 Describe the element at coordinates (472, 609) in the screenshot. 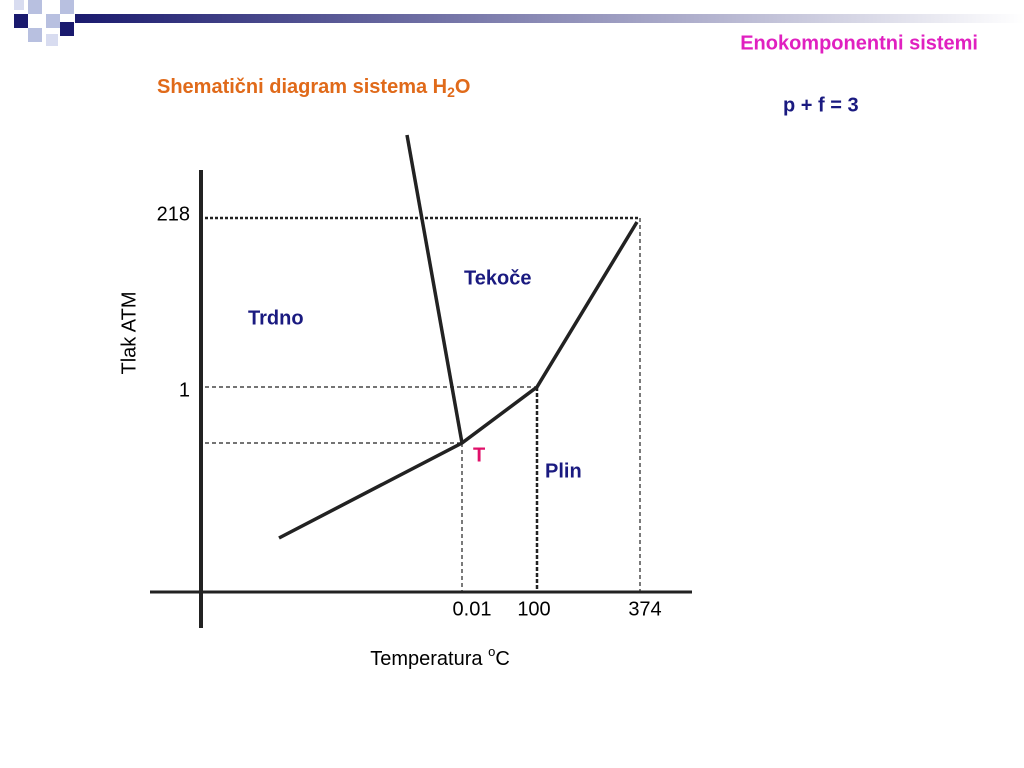

I see `x-tick-label: 0.01` at that location.